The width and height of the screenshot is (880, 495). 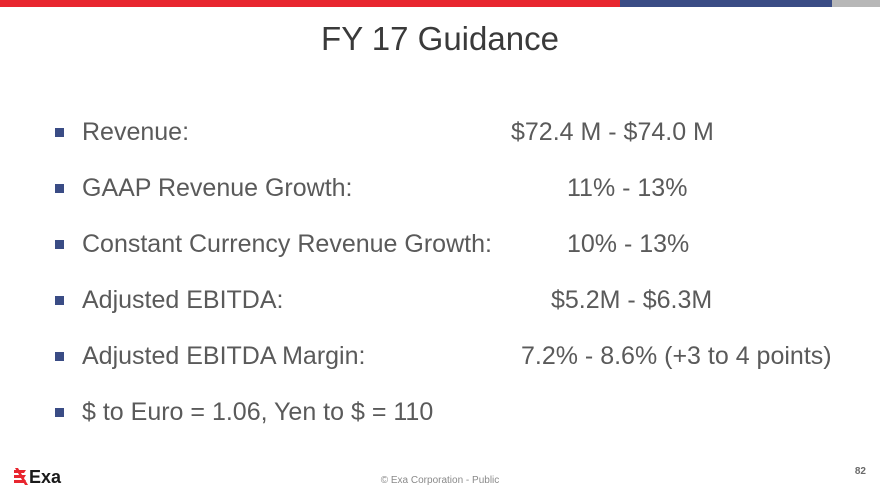 I want to click on list-item-fx-rates: $ to Euro = 1.06, Yen to $ = 110, so click(x=460, y=422).